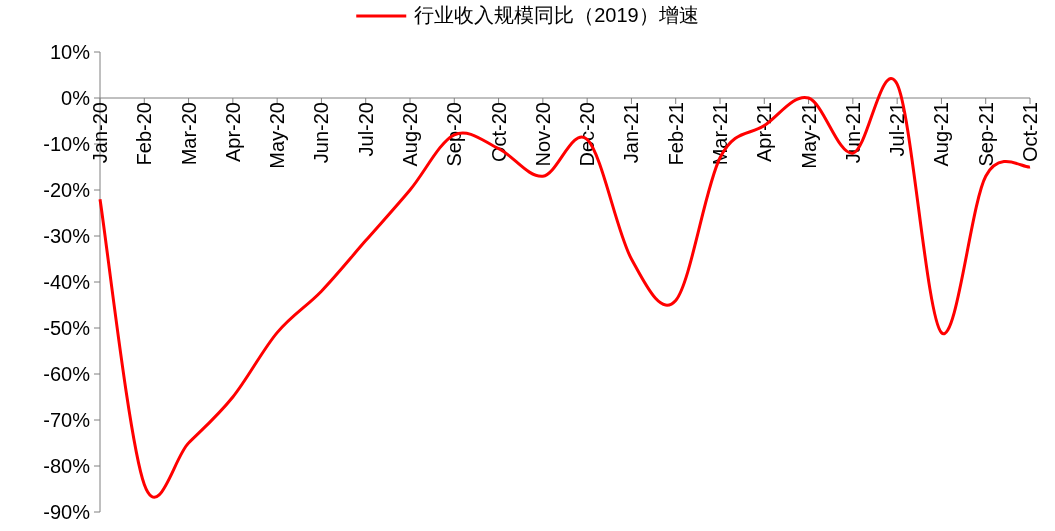 Image resolution: width=1055 pixels, height=531 pixels. I want to click on x-tick-label: Apr-21, so click(764, 132).